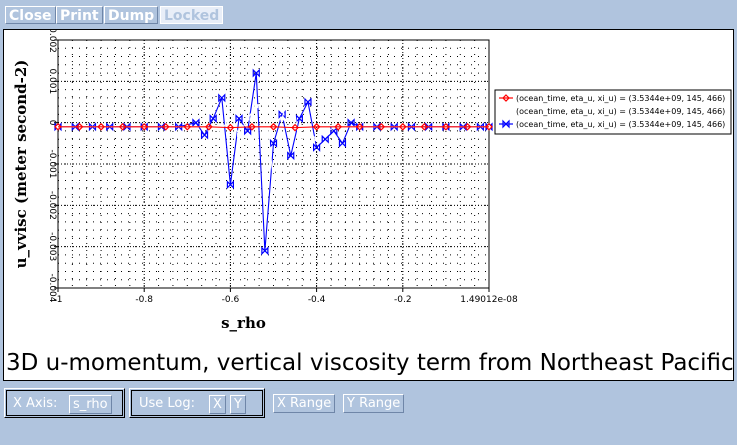 Image resolution: width=737 pixels, height=445 pixels. Describe the element at coordinates (231, 300) in the screenshot. I see `x-tick-label: -0.6` at that location.